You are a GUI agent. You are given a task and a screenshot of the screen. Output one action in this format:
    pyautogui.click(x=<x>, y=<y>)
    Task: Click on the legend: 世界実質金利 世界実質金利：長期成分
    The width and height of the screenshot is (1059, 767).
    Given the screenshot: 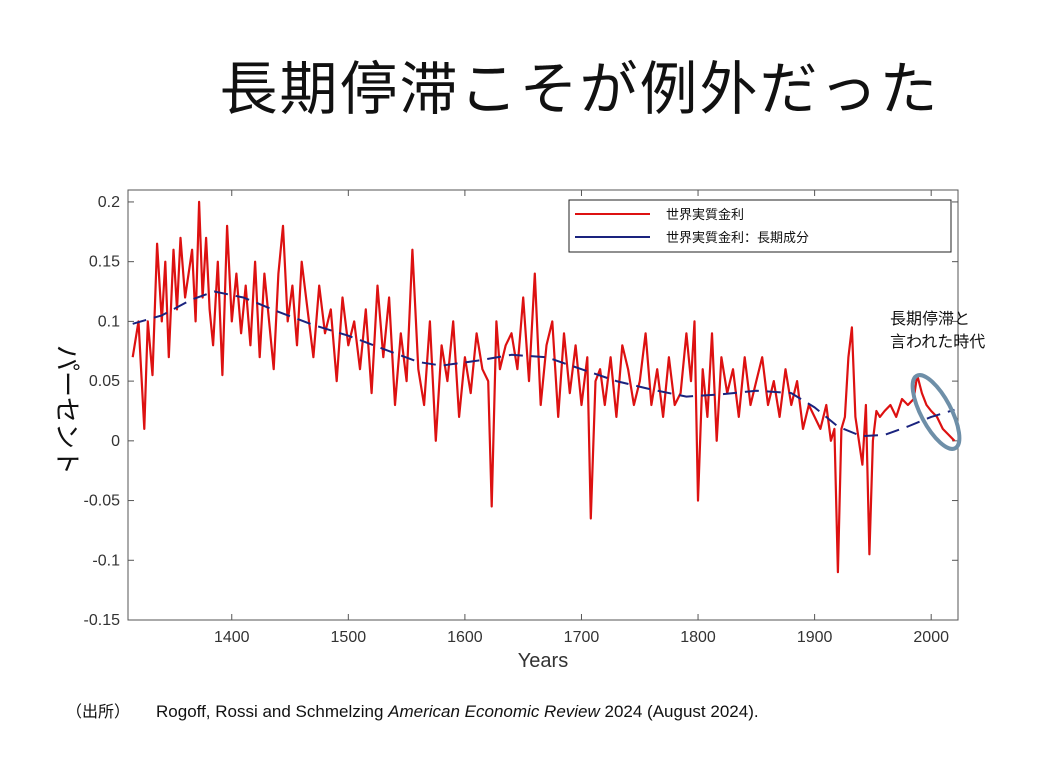 What is the action you would take?
    pyautogui.click(x=760, y=226)
    